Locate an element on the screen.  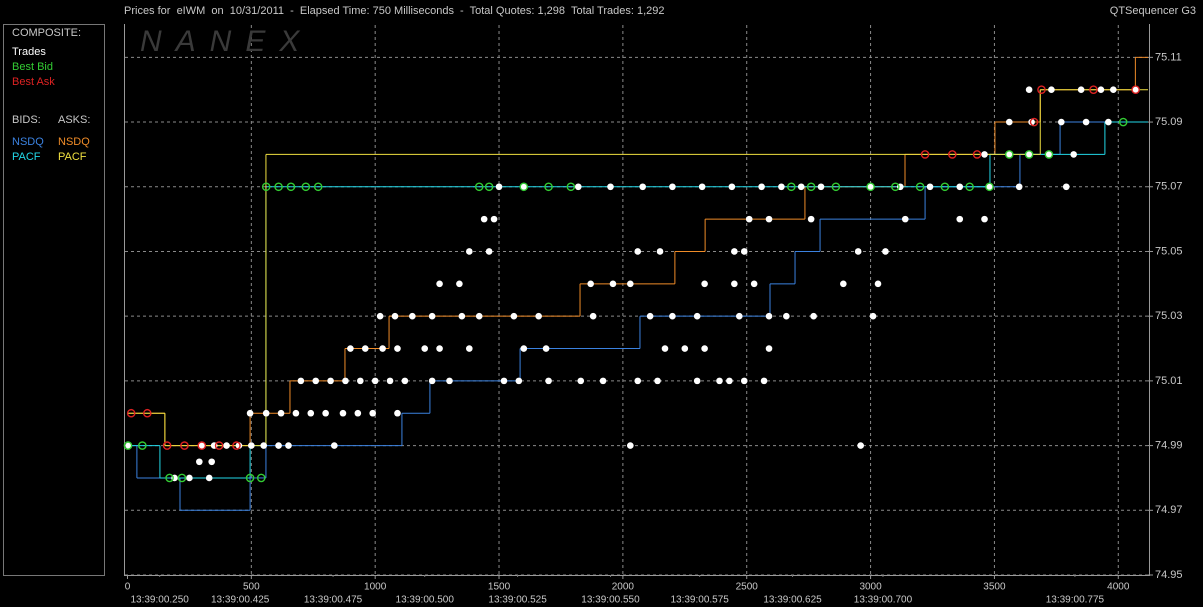
time-tick-label: 13:39:00.775 is located at coordinates (1075, 600).